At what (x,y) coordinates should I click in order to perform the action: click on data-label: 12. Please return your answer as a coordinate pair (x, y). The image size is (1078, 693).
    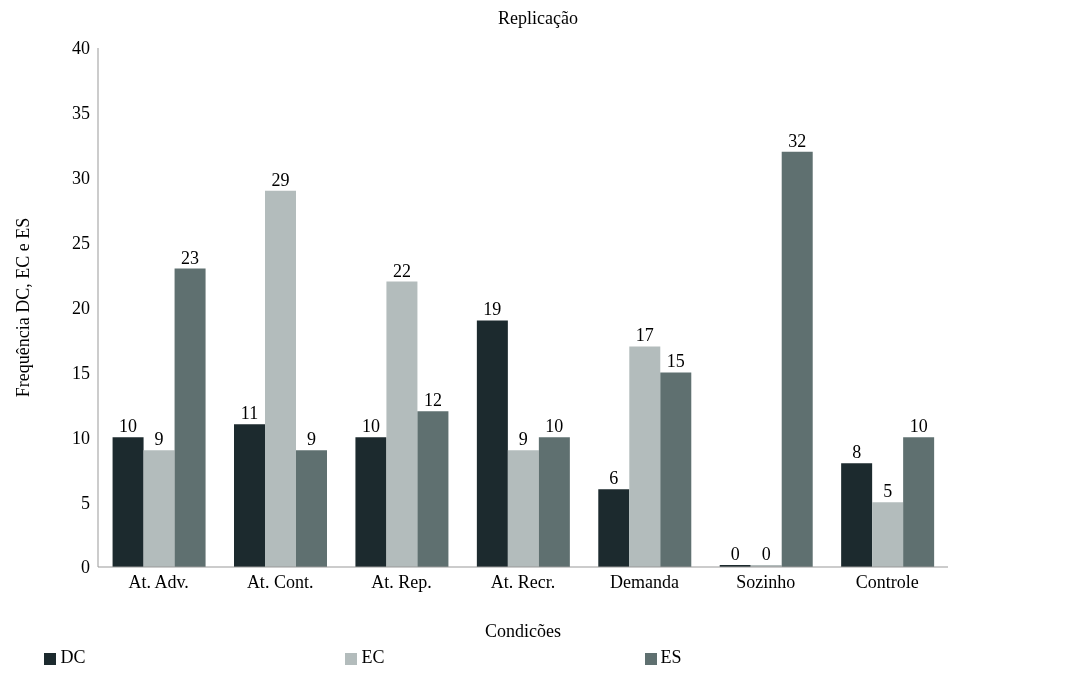
    Looking at the image, I should click on (432, 400).